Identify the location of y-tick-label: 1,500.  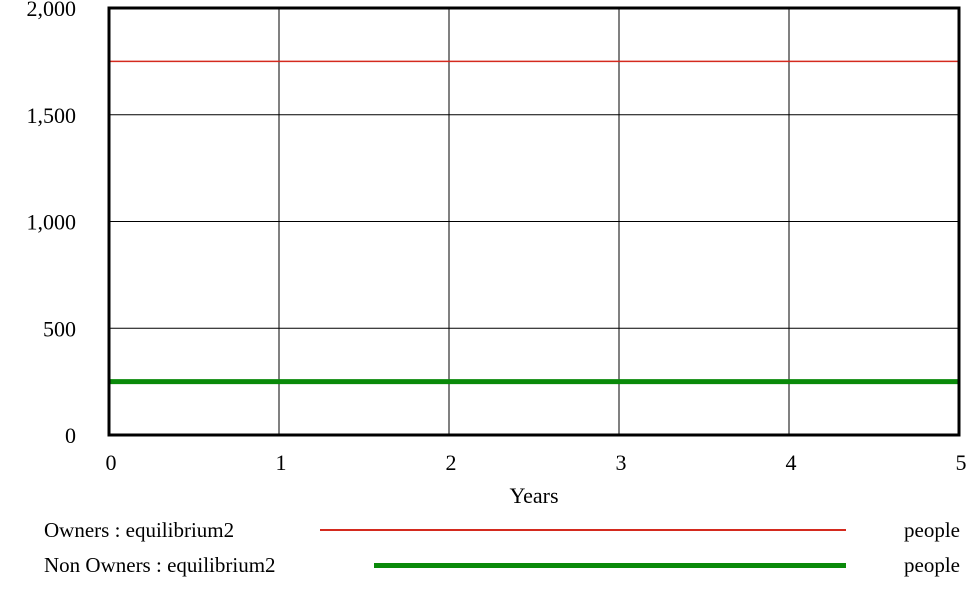
(52, 115).